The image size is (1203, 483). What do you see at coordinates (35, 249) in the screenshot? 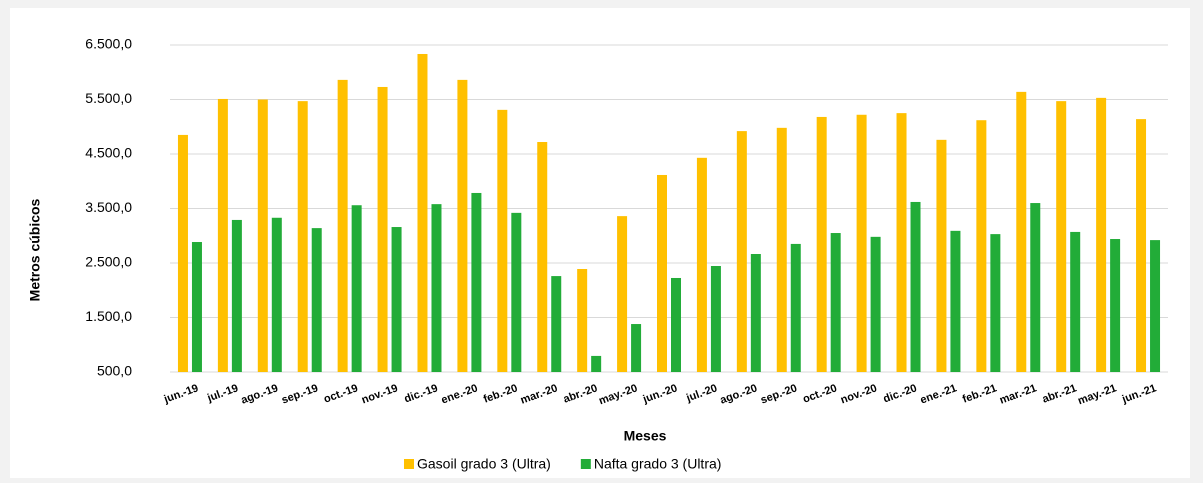
I see `y-axis-title: Metros cúbicos` at bounding box center [35, 249].